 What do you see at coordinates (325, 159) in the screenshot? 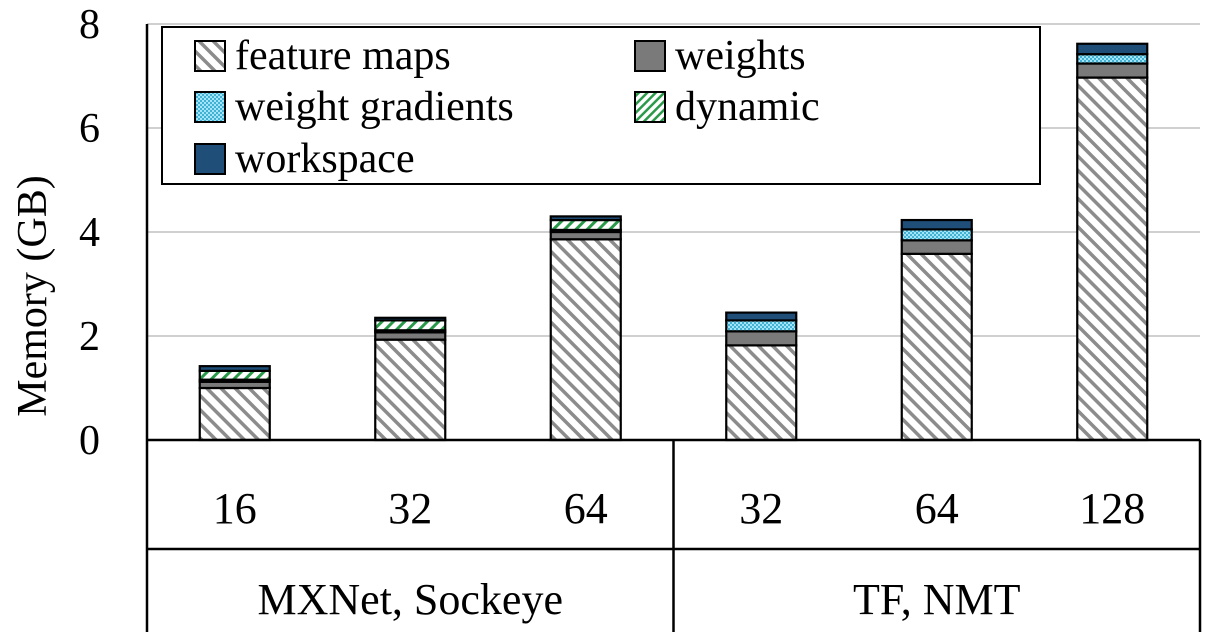
I see `legend-label: workspace` at bounding box center [325, 159].